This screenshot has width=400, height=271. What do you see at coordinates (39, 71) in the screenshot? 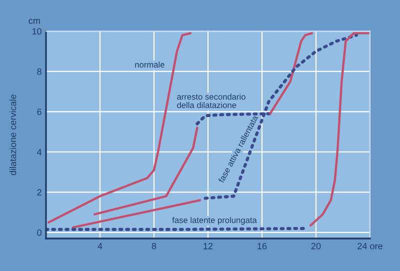
I see `y-tick-label: 8` at bounding box center [39, 71].